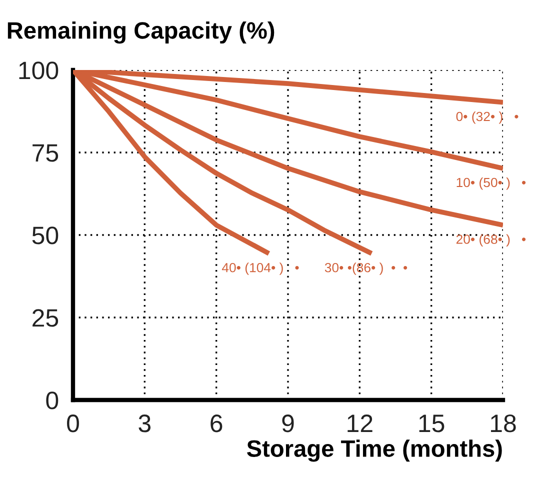 The image size is (559, 483). I want to click on x-tick-label: 9, so click(288, 423).